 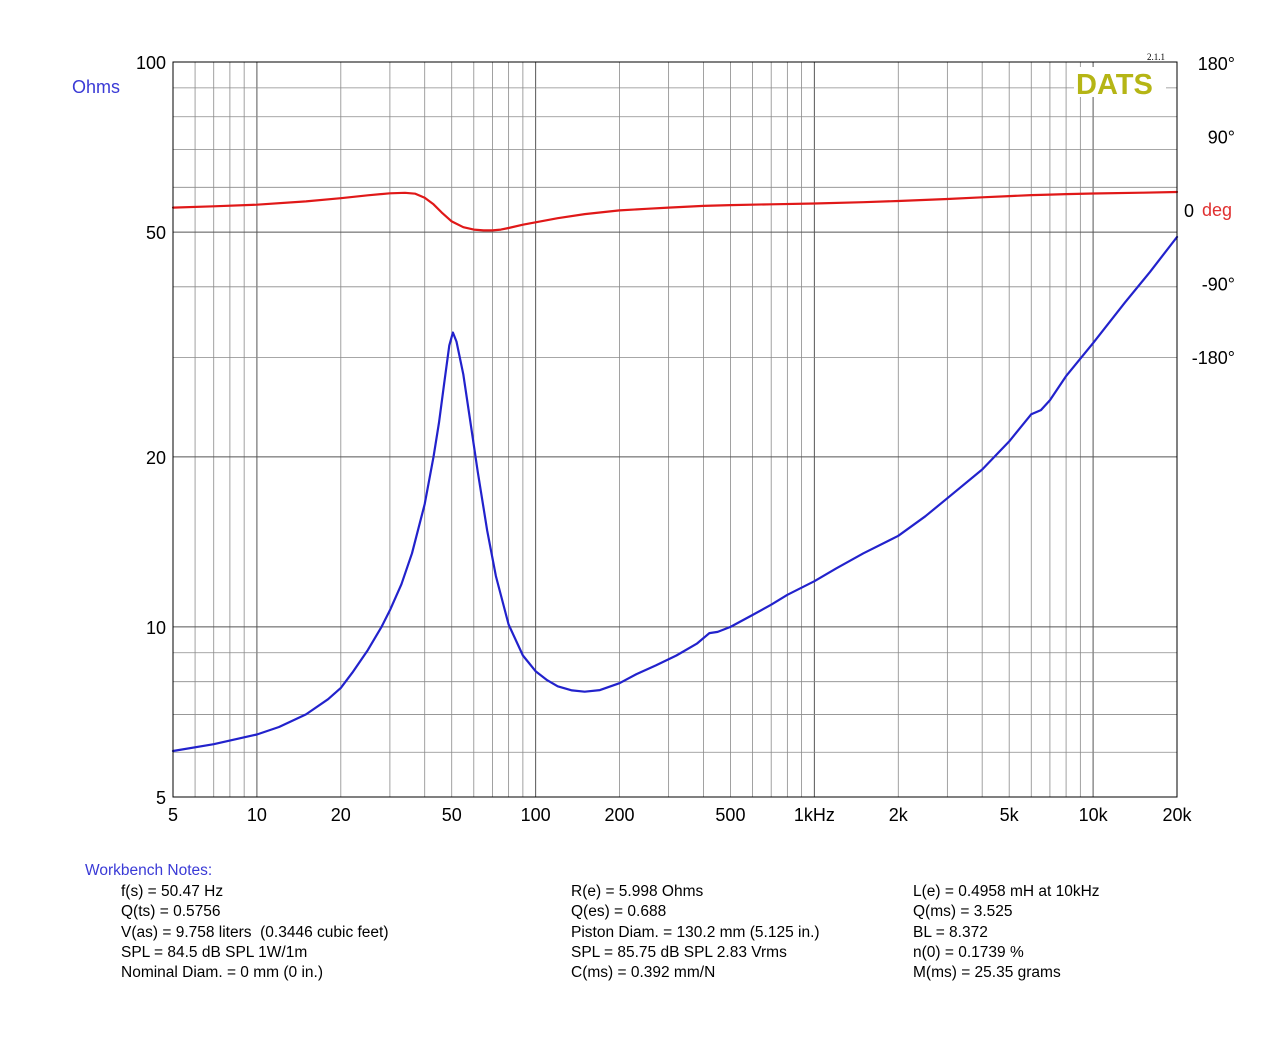 What do you see at coordinates (161, 798) in the screenshot?
I see `y-left-tick-label: 5` at bounding box center [161, 798].